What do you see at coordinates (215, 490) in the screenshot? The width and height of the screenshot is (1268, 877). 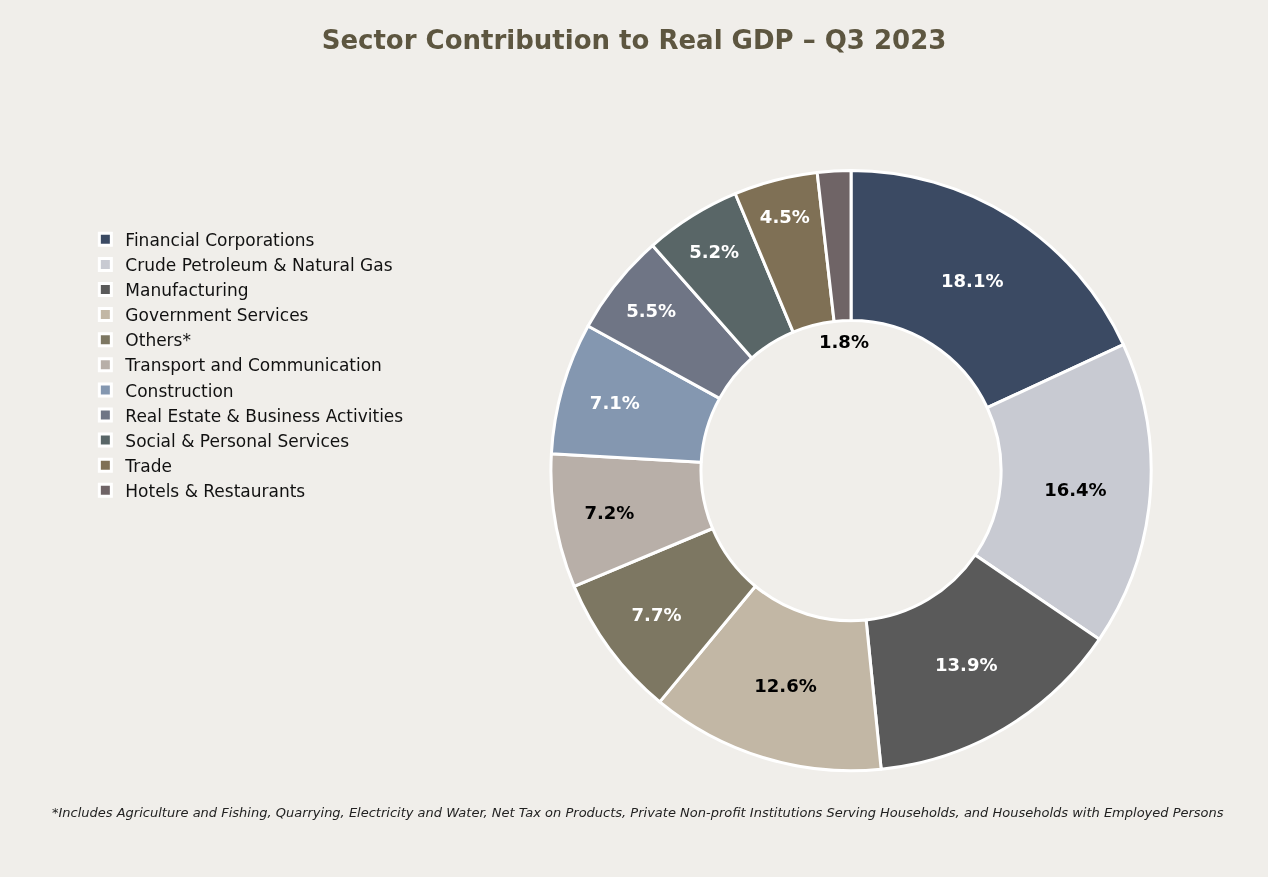 I see `legend-label: Hotels & Restaurants` at bounding box center [215, 490].